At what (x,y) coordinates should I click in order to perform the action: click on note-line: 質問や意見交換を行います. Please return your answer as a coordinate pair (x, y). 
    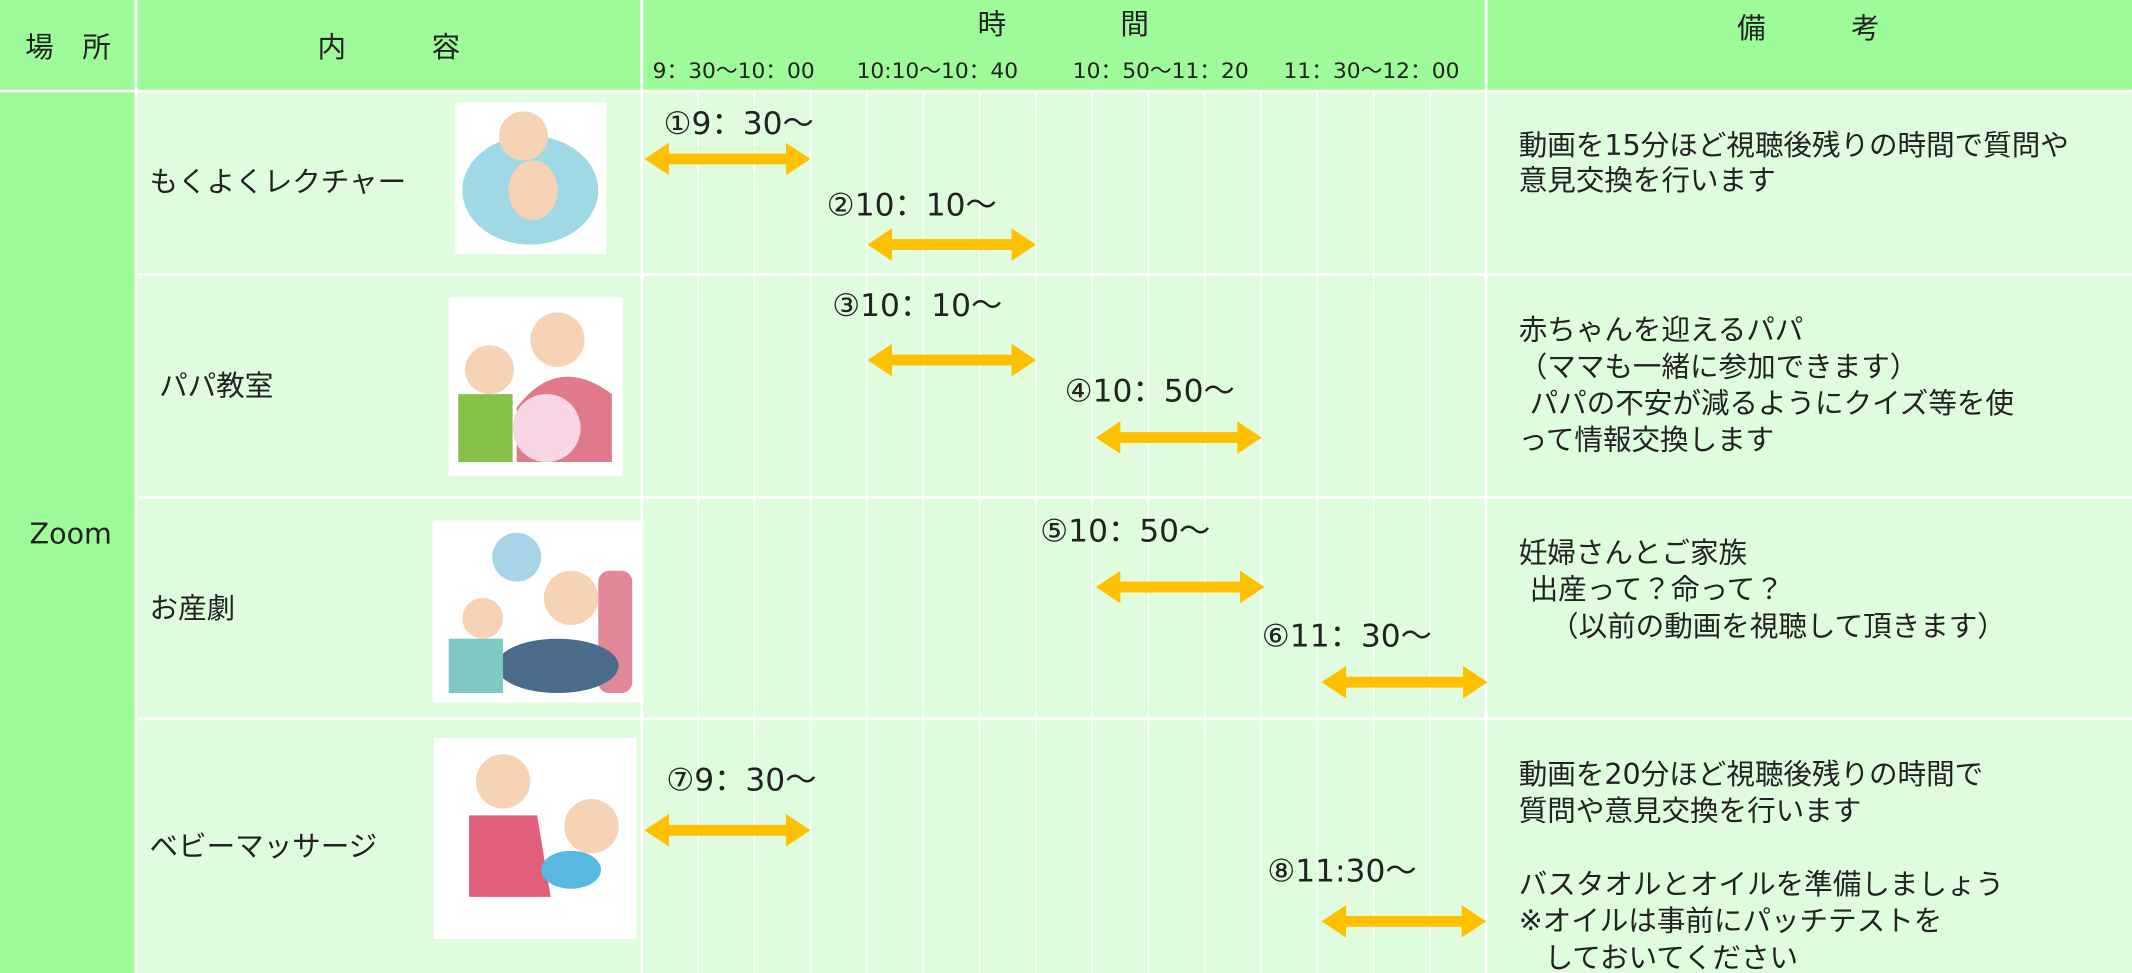
    Looking at the image, I should click on (1690, 811).